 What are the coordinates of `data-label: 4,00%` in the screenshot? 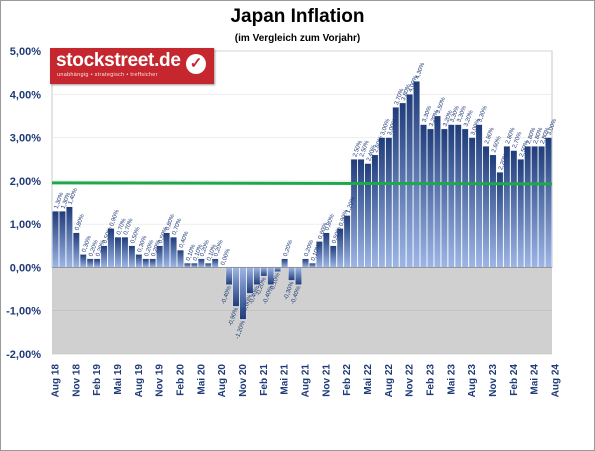 It's located at (414, 83).